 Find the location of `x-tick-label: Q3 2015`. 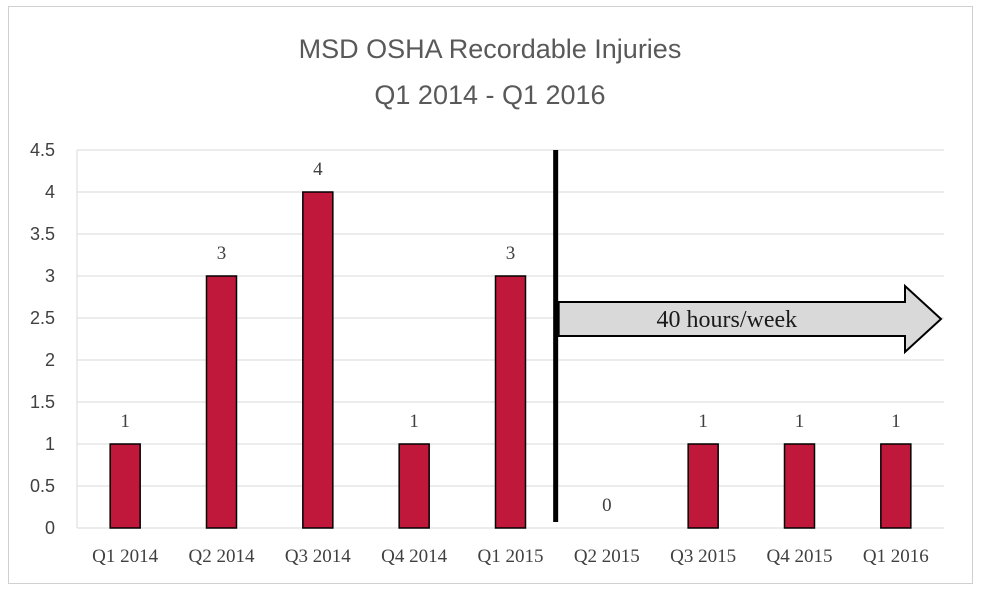

x-tick-label: Q3 2015 is located at coordinates (703, 556).